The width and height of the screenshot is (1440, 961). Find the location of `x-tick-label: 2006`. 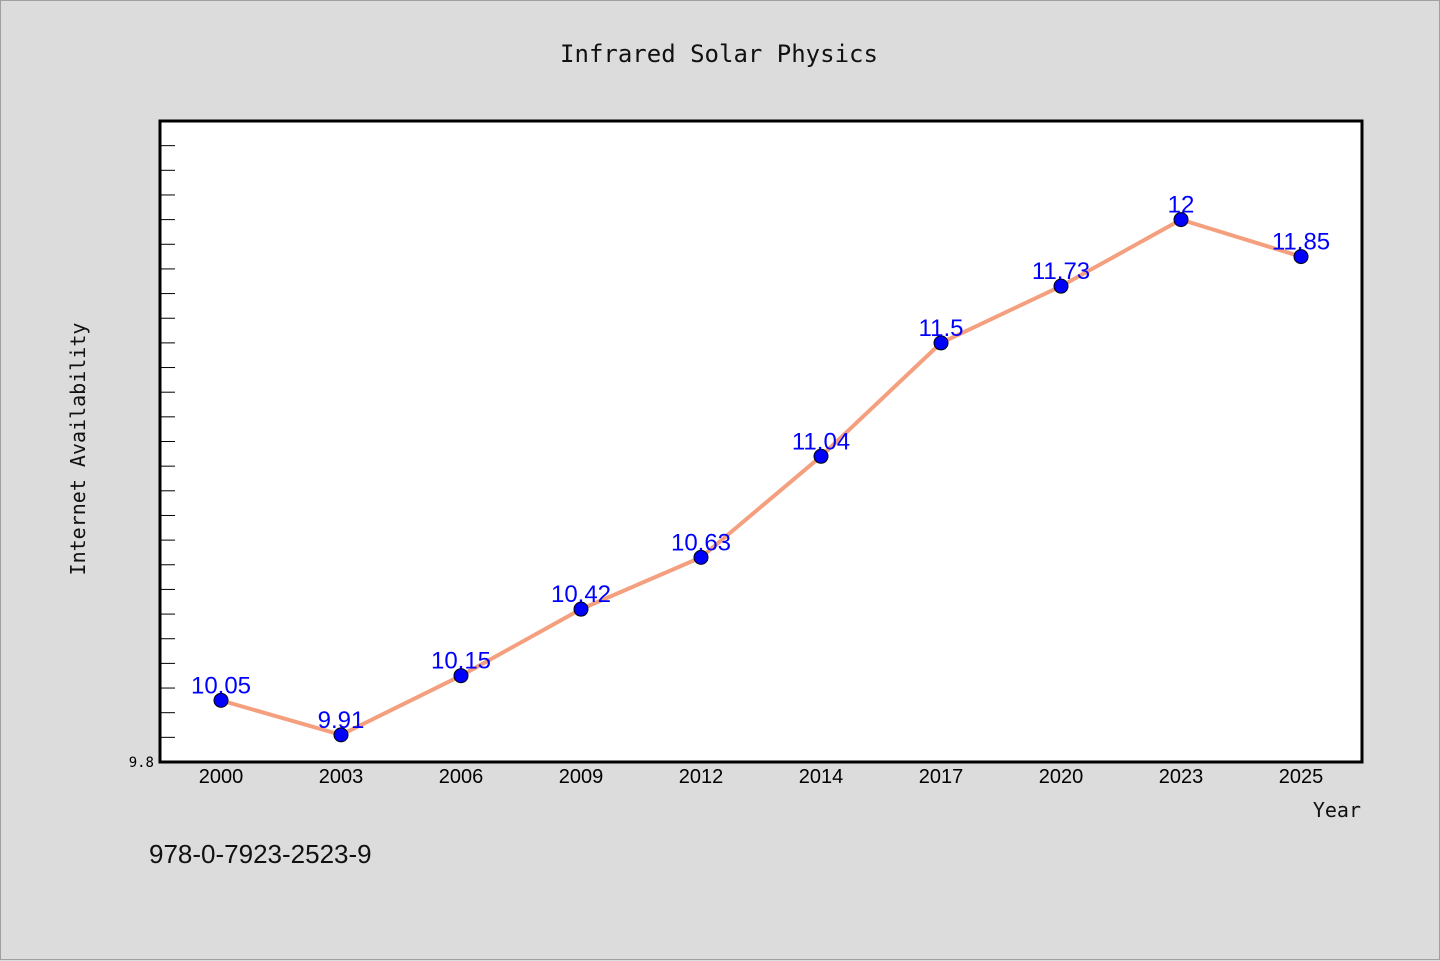

x-tick-label: 2006 is located at coordinates (461, 777).